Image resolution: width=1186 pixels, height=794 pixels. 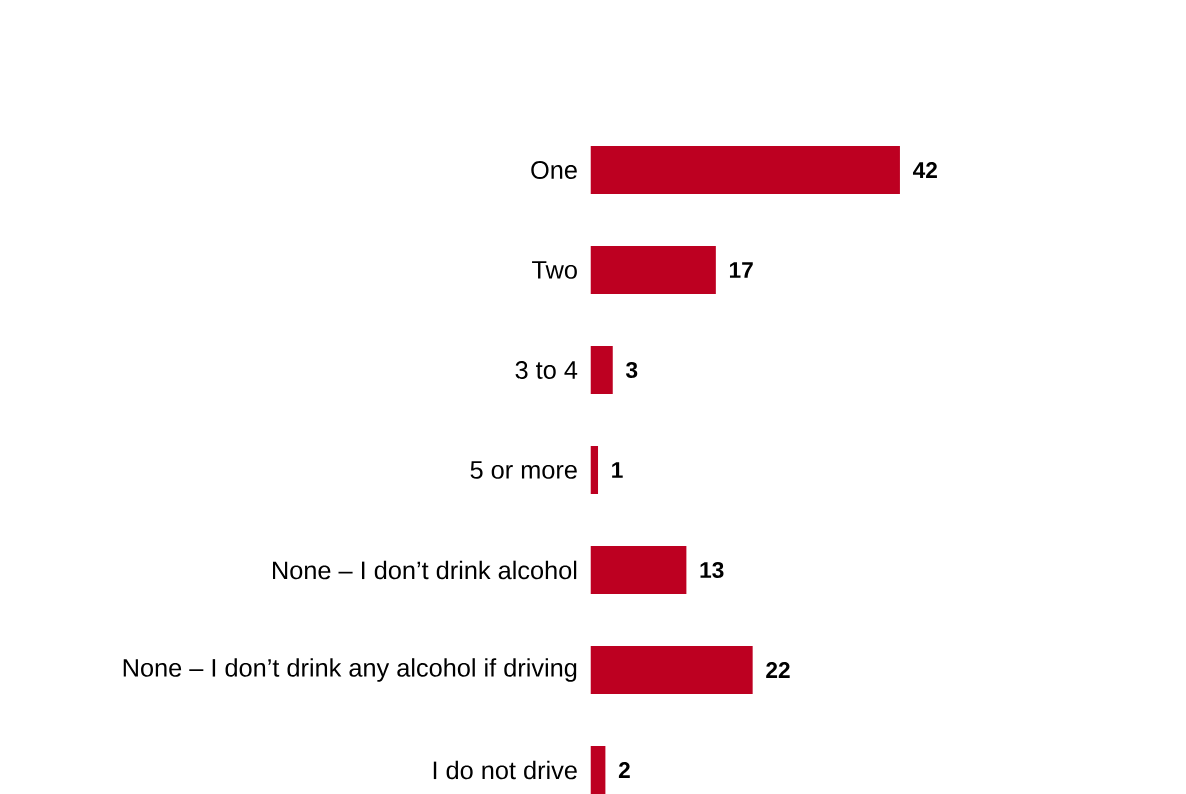 I want to click on data-label: 42, so click(x=924, y=170).